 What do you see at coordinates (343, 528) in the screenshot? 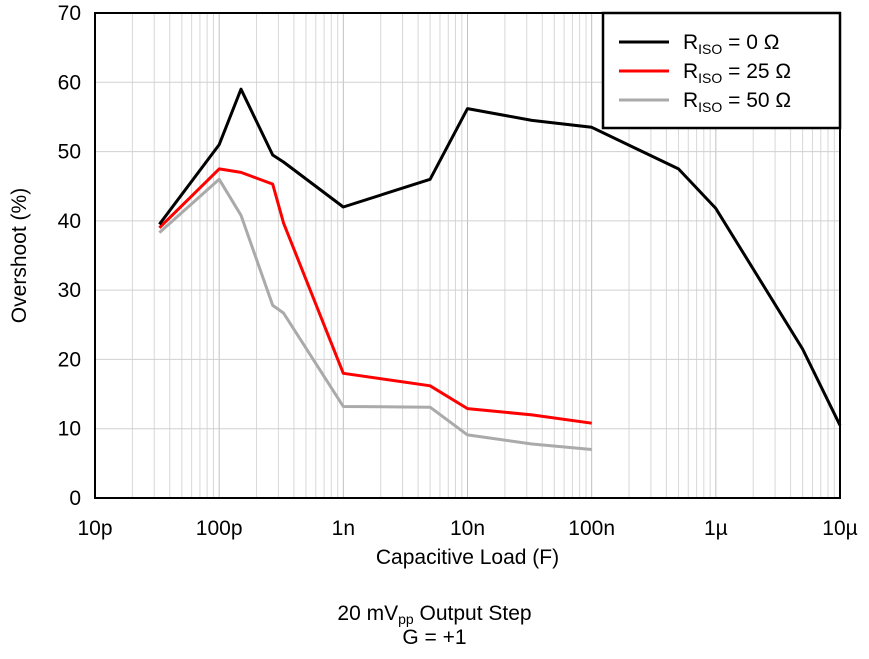
I see `x-tick-label: 1n` at bounding box center [343, 528].